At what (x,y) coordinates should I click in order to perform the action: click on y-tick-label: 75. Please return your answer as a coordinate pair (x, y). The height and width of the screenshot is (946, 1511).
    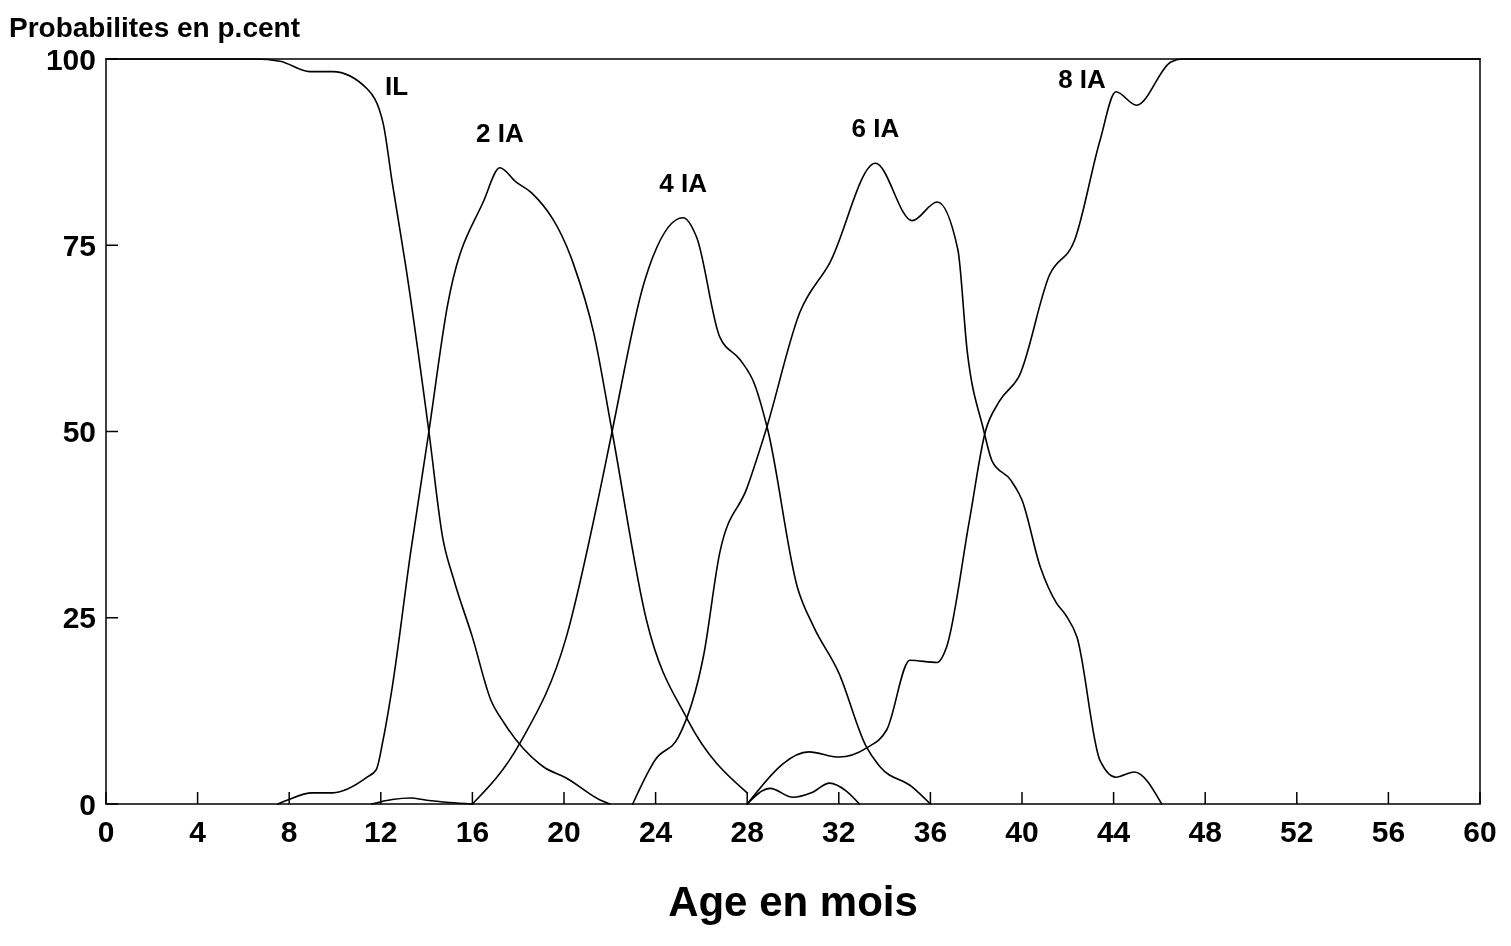
    Looking at the image, I should click on (79, 245).